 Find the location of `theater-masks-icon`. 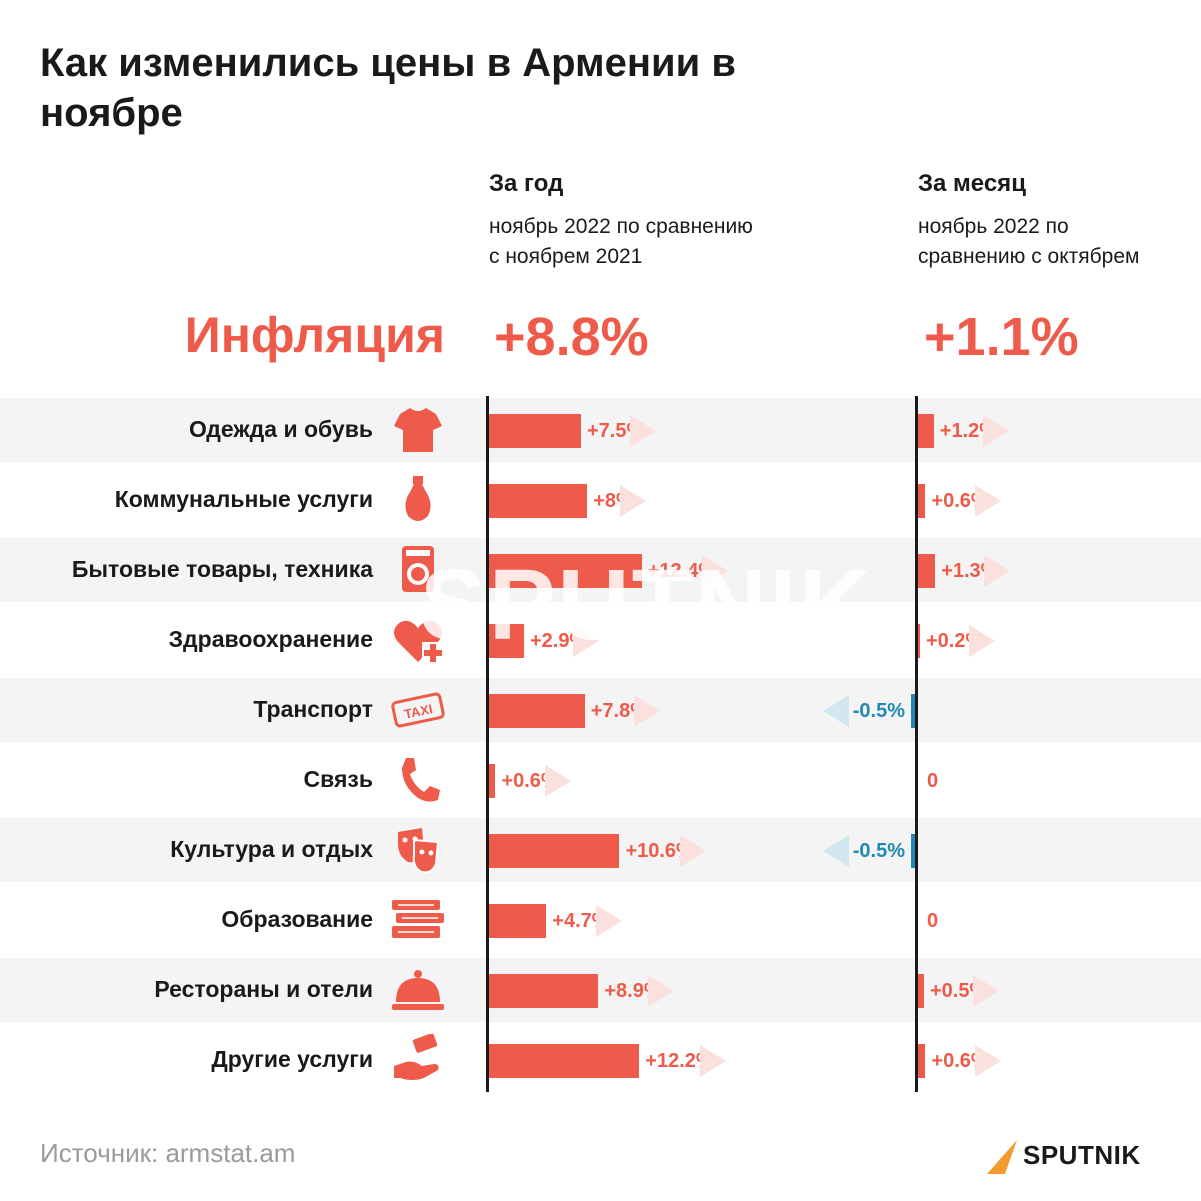

theater-masks-icon is located at coordinates (418, 850).